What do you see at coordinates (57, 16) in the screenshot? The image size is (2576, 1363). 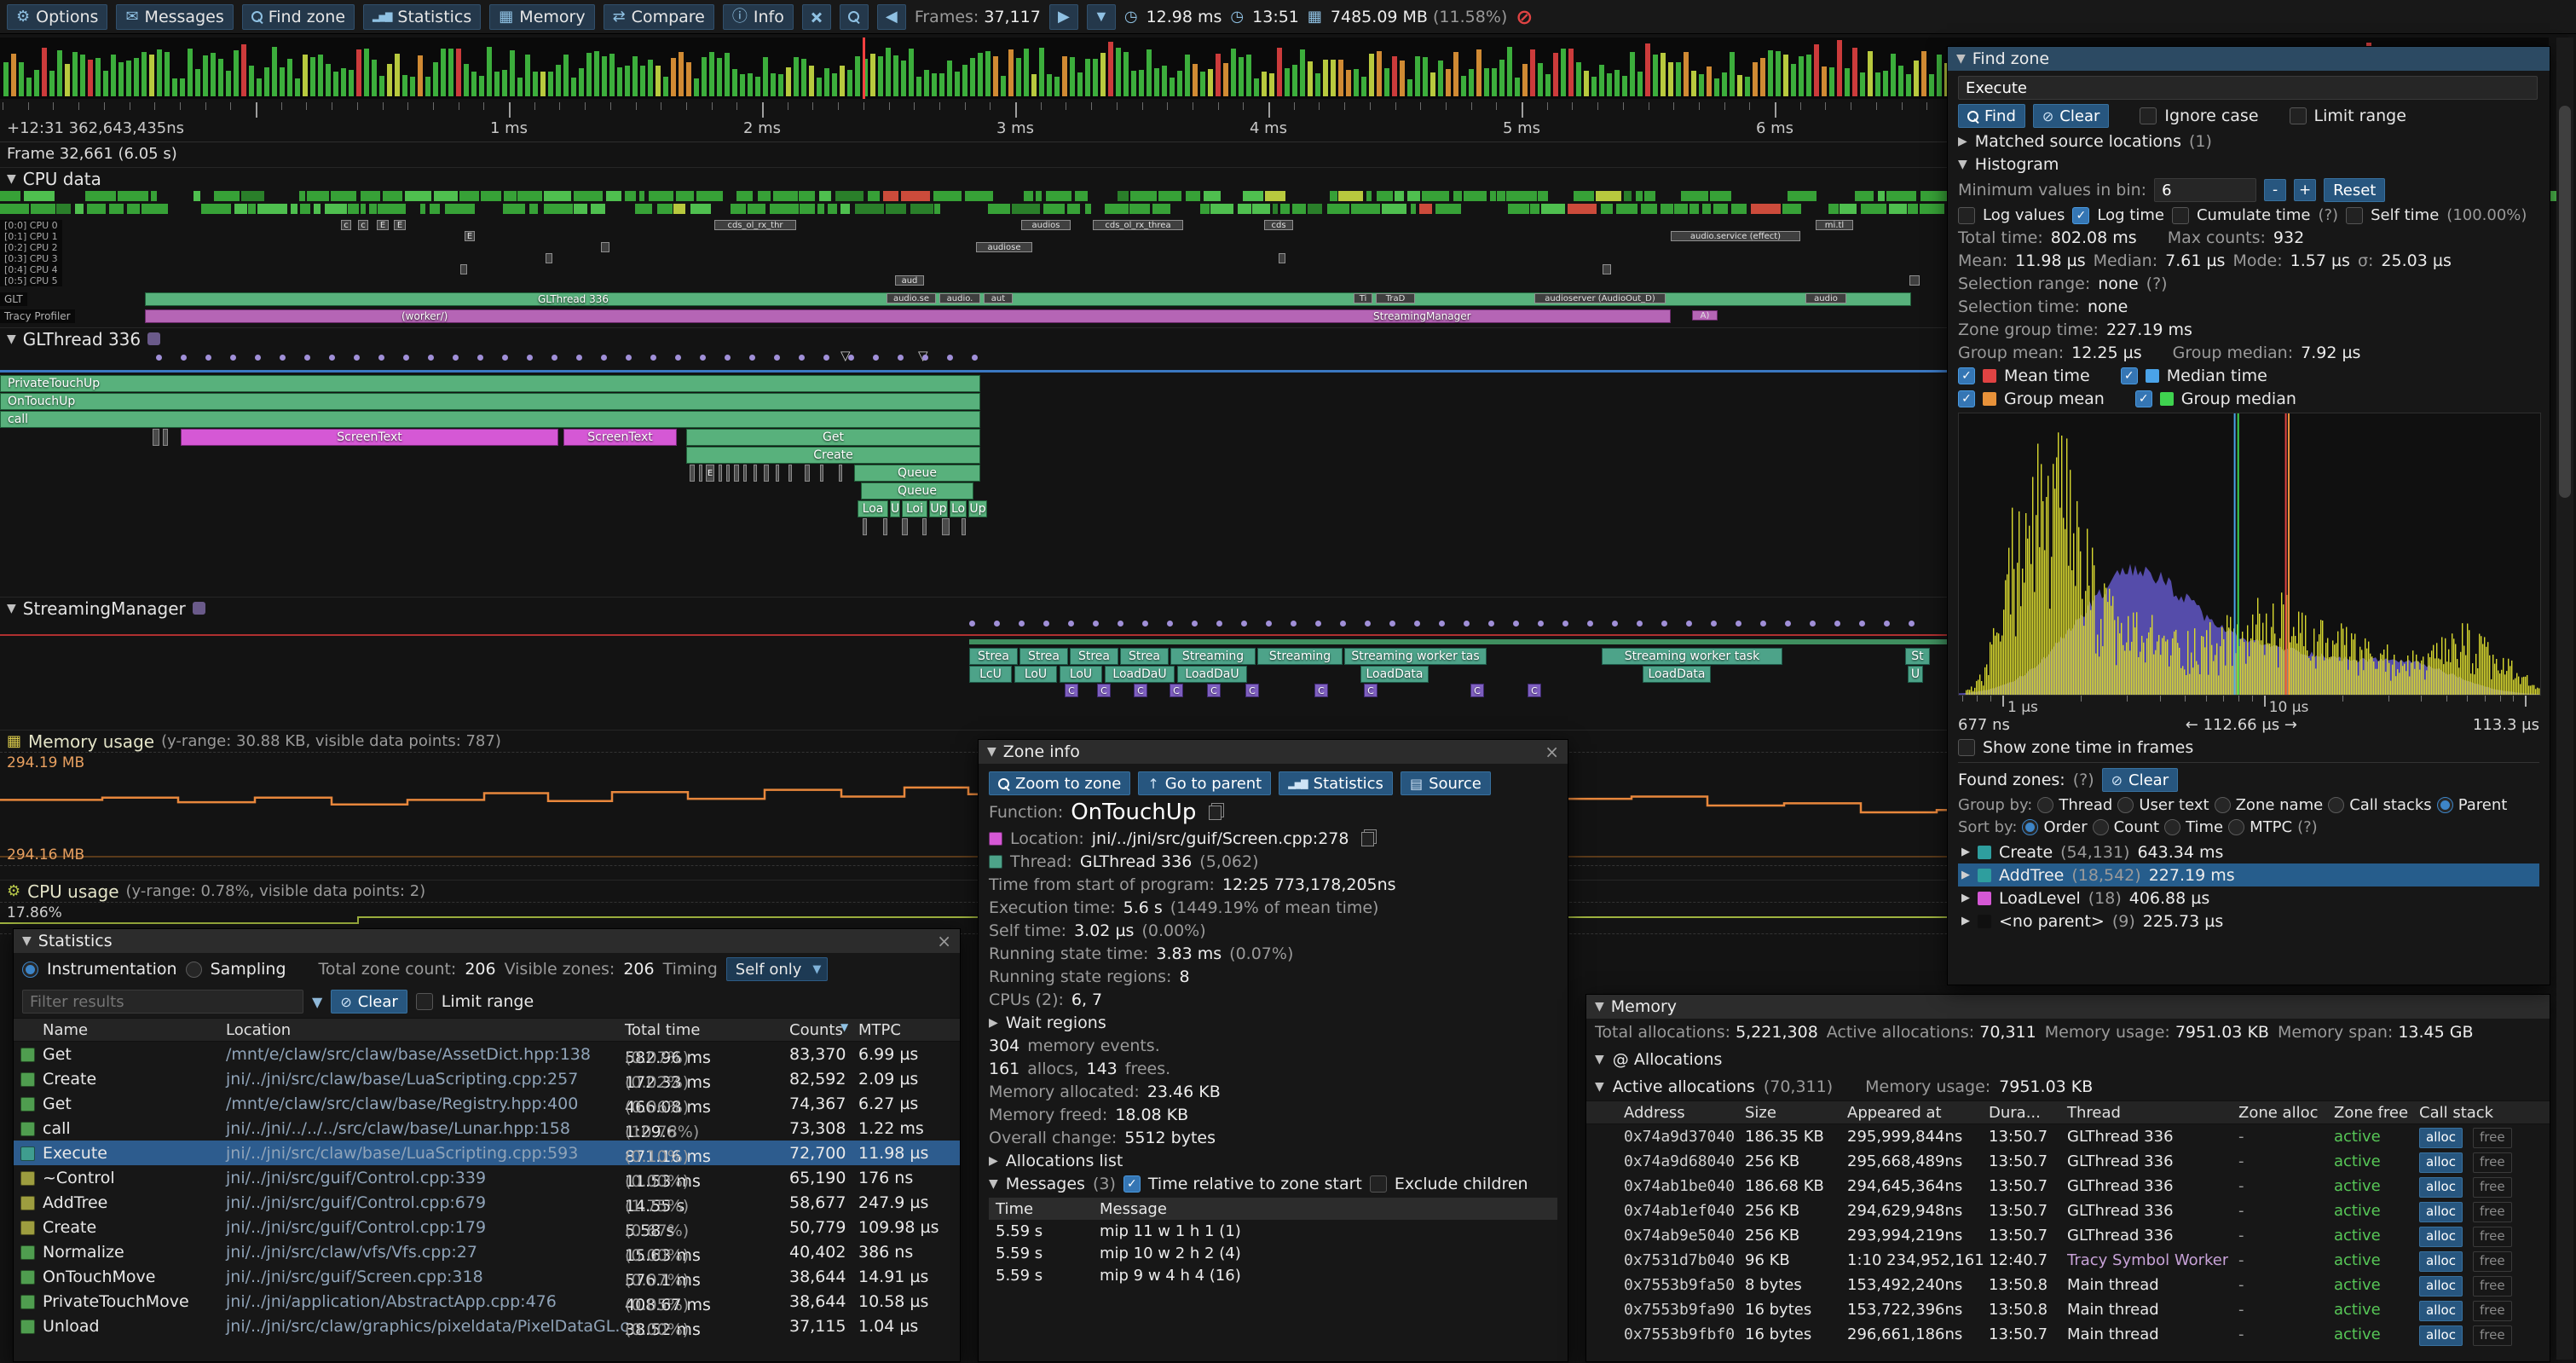 I see `options-button: ⚙ Options` at bounding box center [57, 16].